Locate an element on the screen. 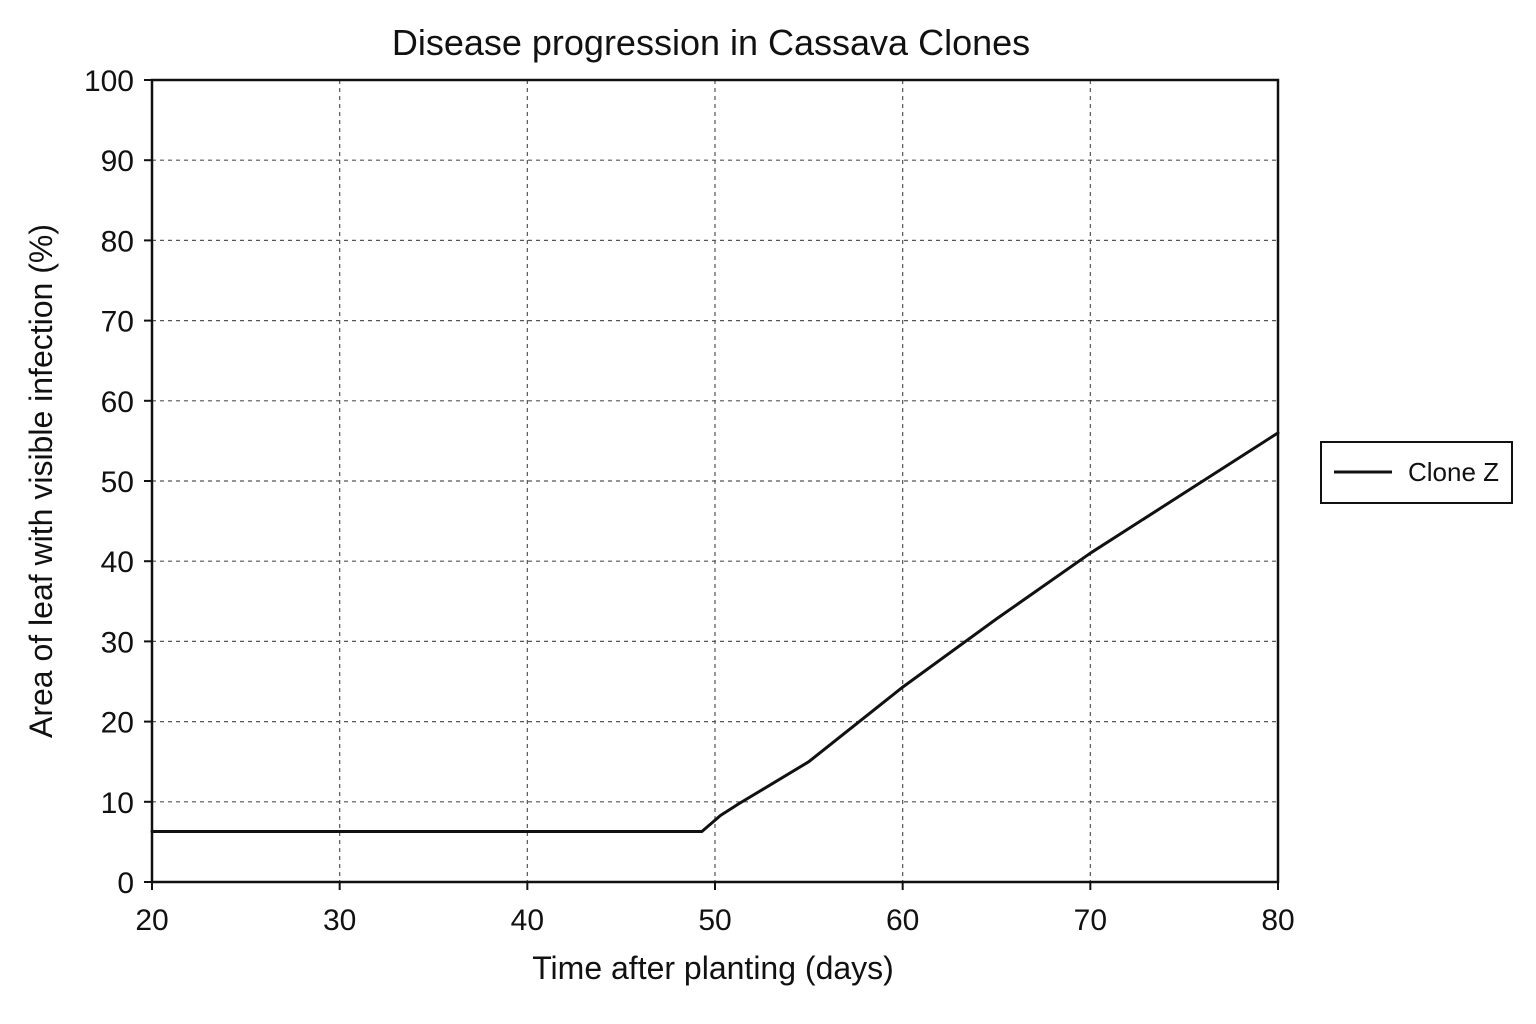 The height and width of the screenshot is (1024, 1536). y-tick-label: 0 is located at coordinates (125, 883).